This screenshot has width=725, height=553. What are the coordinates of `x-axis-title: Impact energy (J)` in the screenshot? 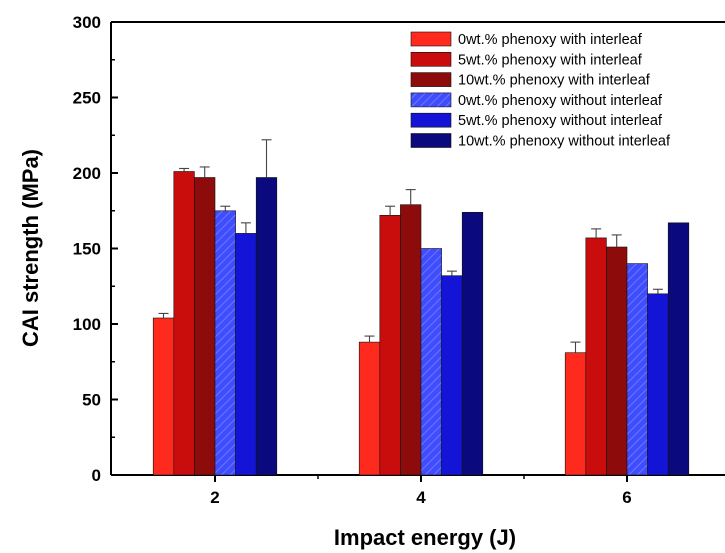 It's located at (425, 537).